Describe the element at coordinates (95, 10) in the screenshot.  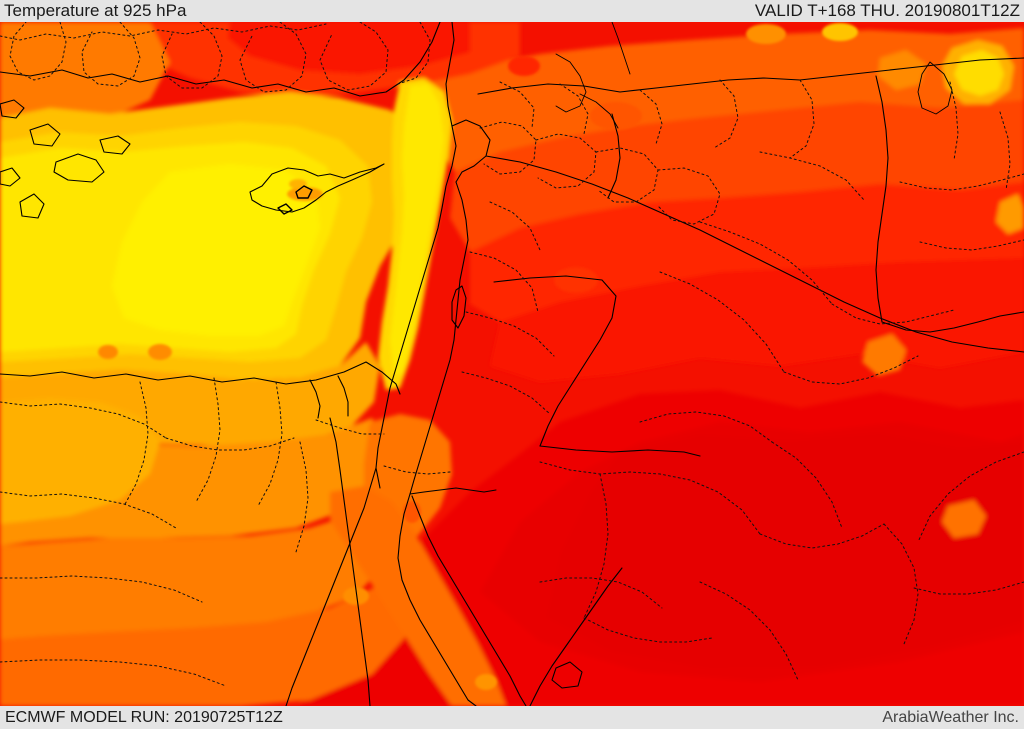
I see `page-title: Temperature at 925 hPa` at that location.